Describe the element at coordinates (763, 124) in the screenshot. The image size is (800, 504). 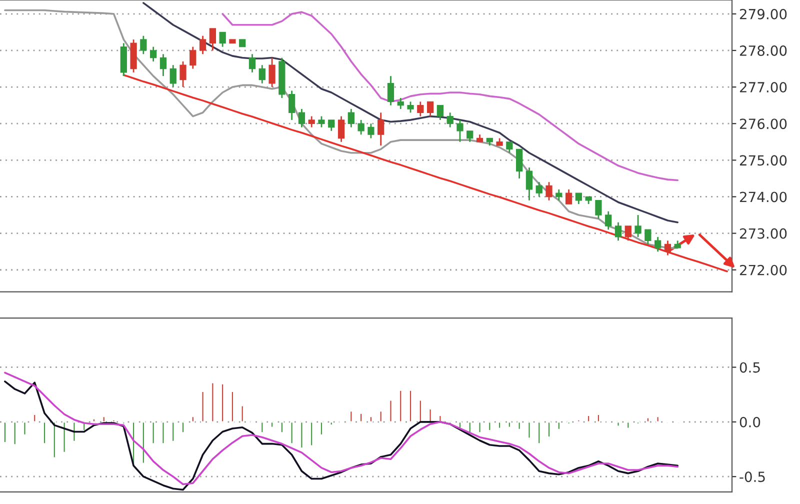
I see `y-tick-label: 276.00` at that location.